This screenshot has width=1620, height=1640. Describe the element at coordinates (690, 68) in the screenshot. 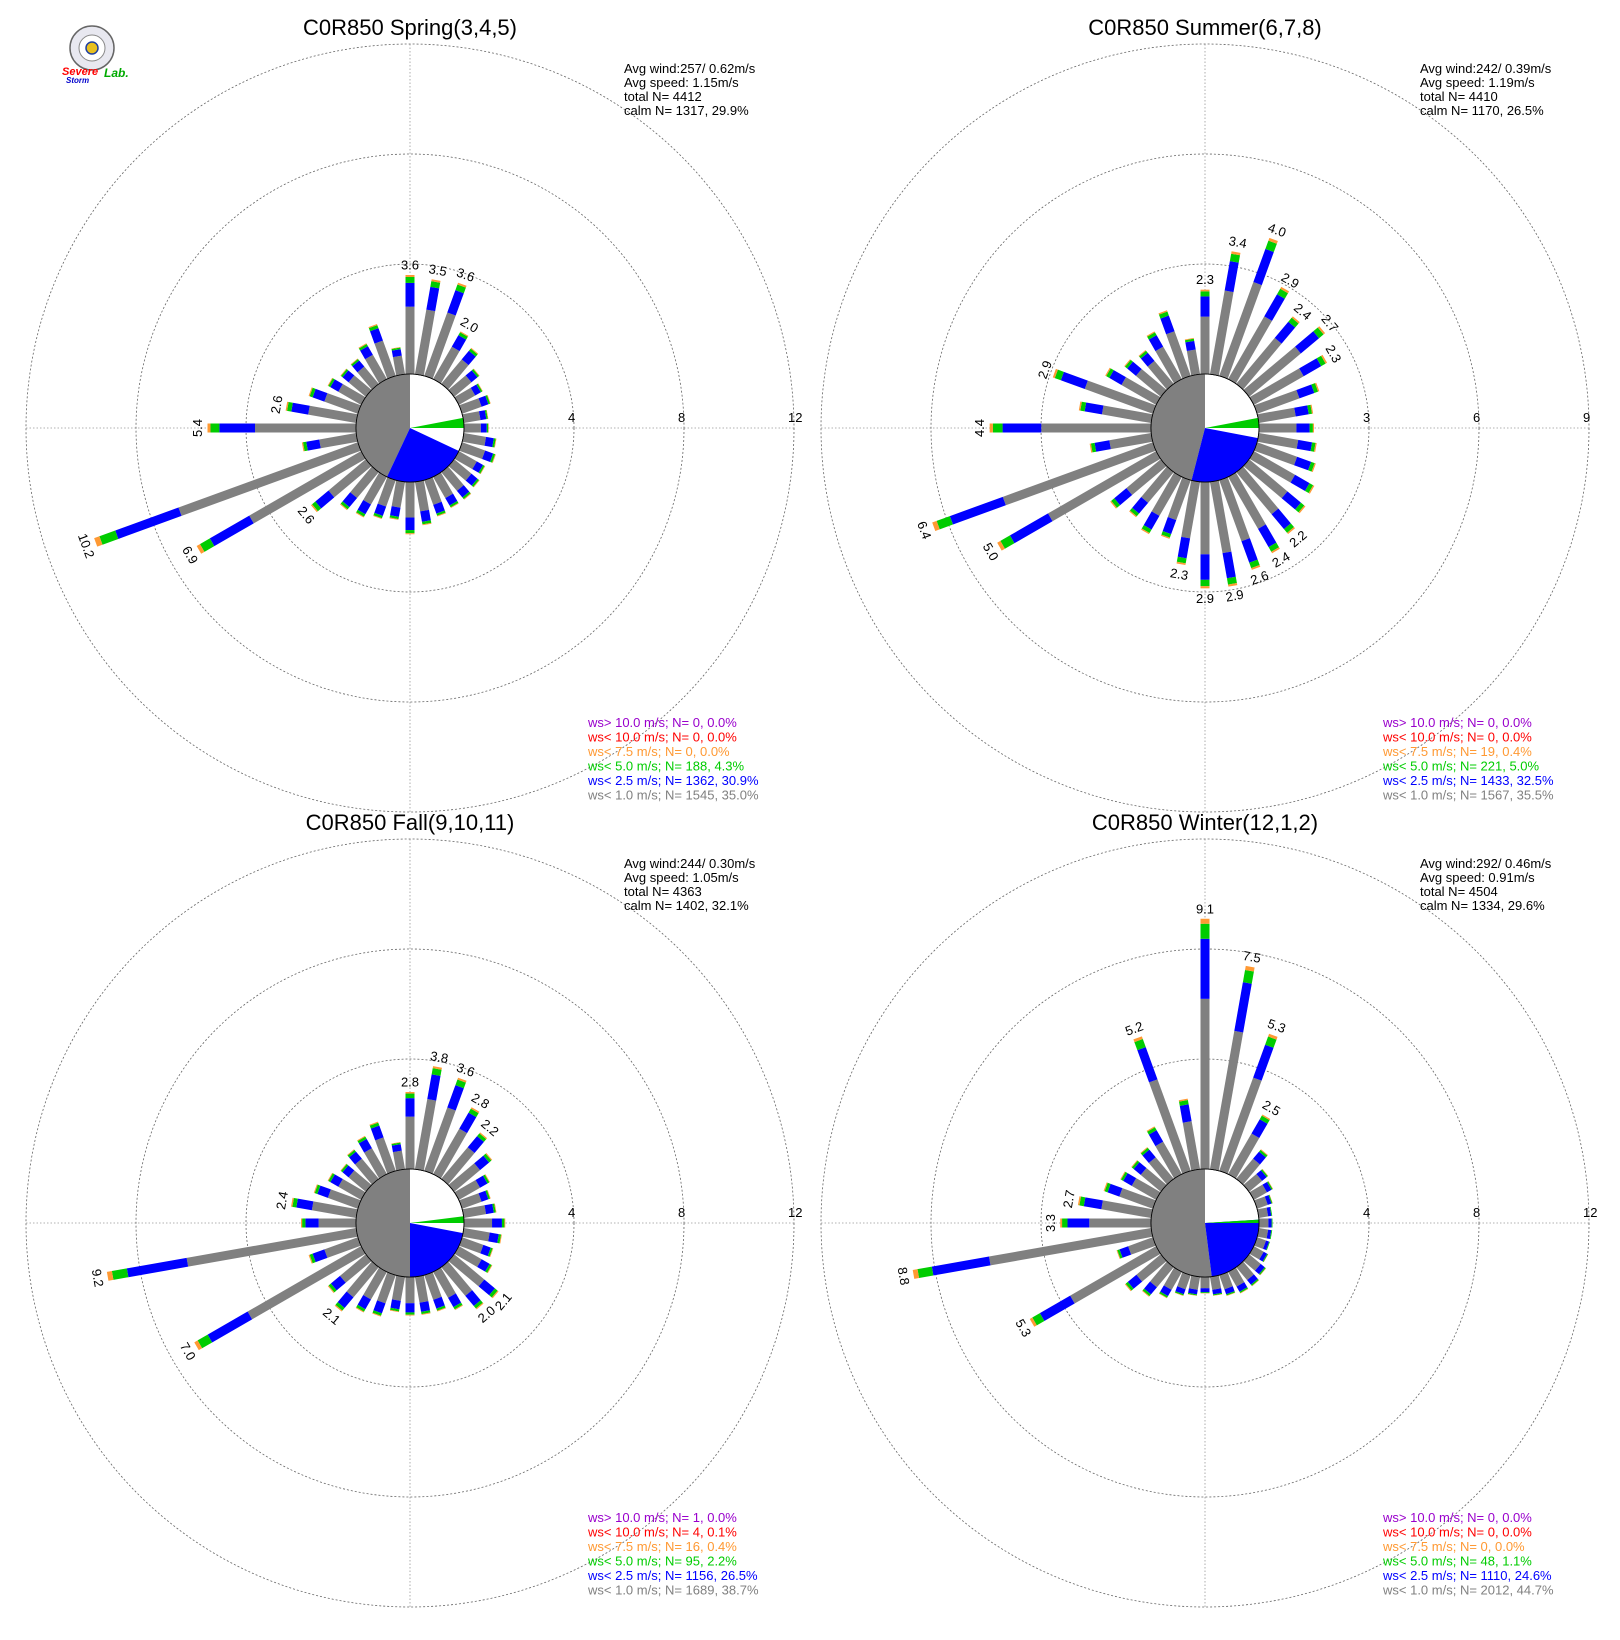

I see `stats-line: Avg wind:257/ 0.62m/s` at that location.